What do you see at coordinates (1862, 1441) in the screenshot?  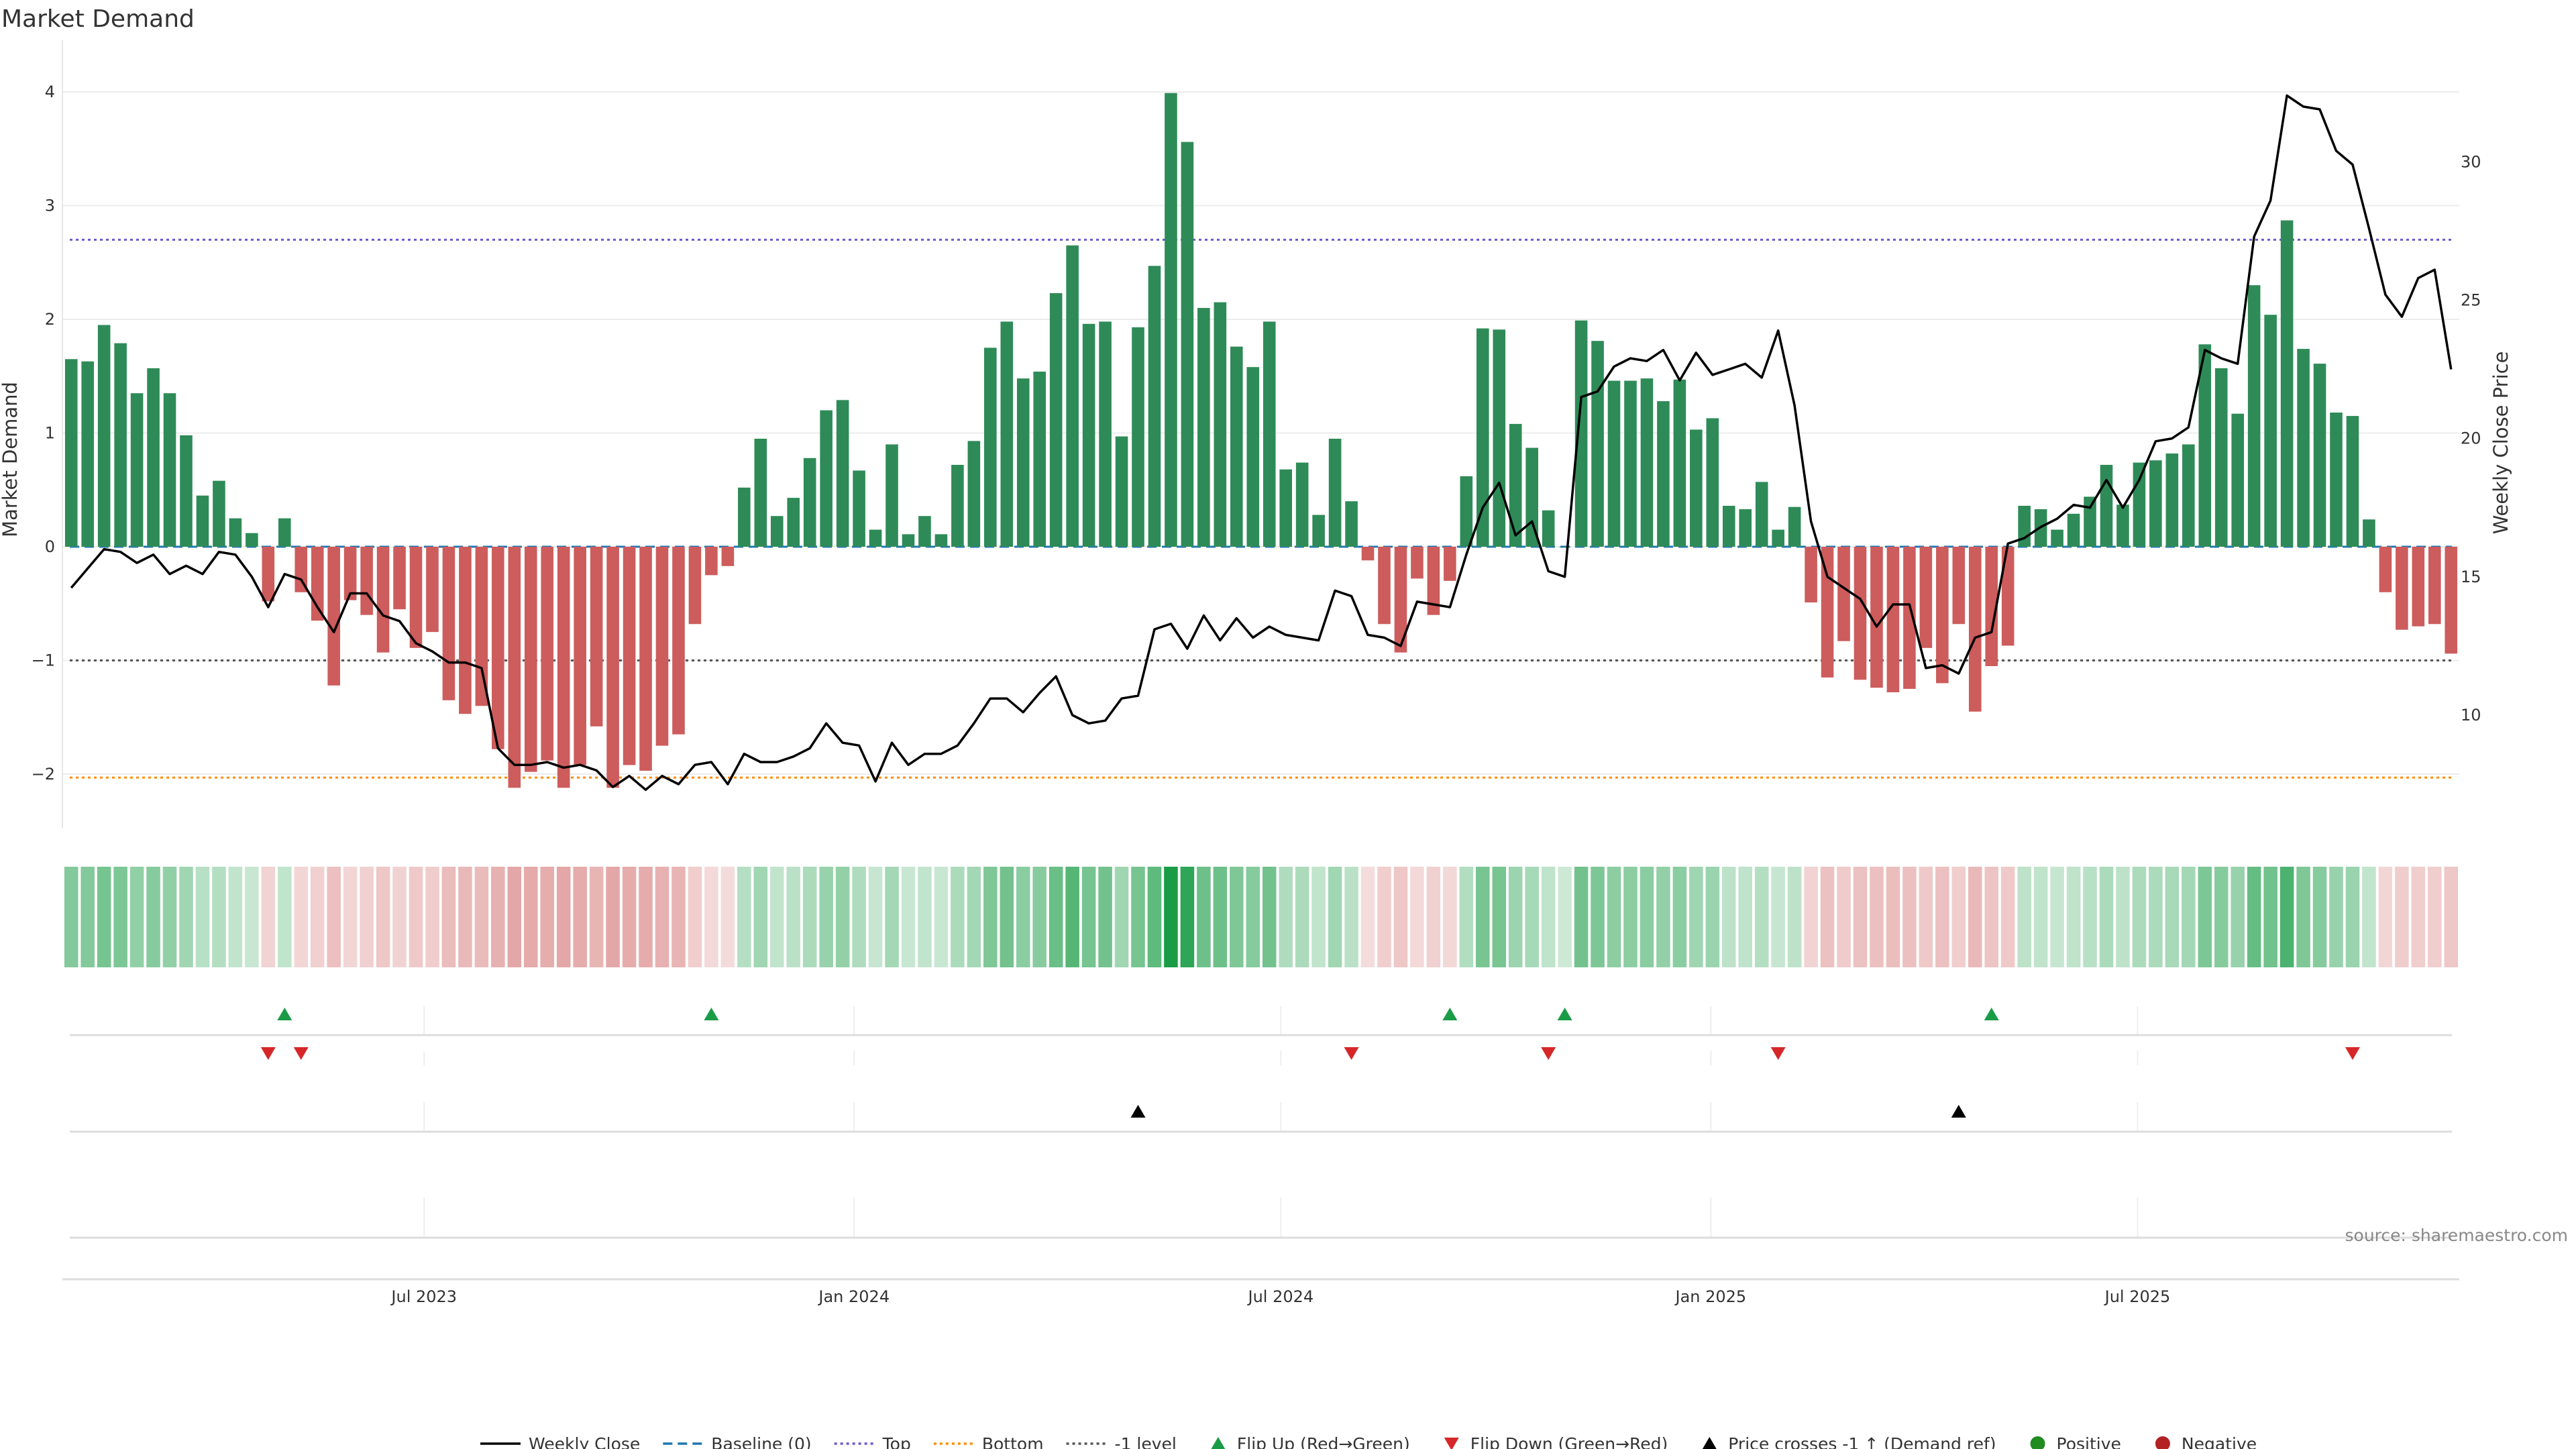 I see `legend-label: Price crosses -1 ↑ (Demand ref)` at bounding box center [1862, 1441].